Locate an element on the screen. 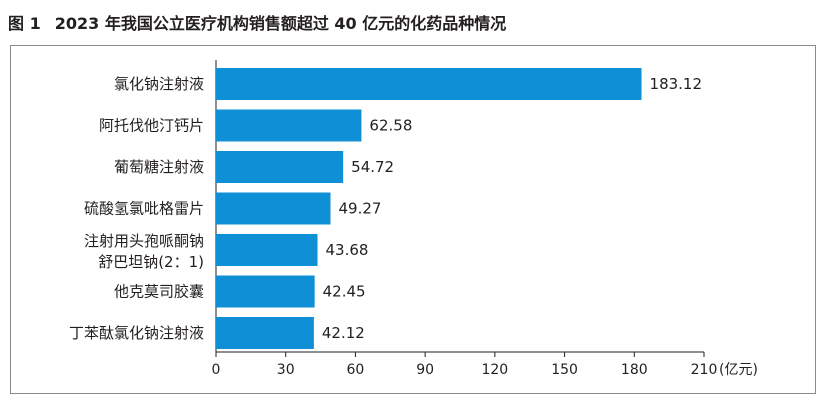 The image size is (828, 412). x-tick-label: 150 is located at coordinates (564, 370).